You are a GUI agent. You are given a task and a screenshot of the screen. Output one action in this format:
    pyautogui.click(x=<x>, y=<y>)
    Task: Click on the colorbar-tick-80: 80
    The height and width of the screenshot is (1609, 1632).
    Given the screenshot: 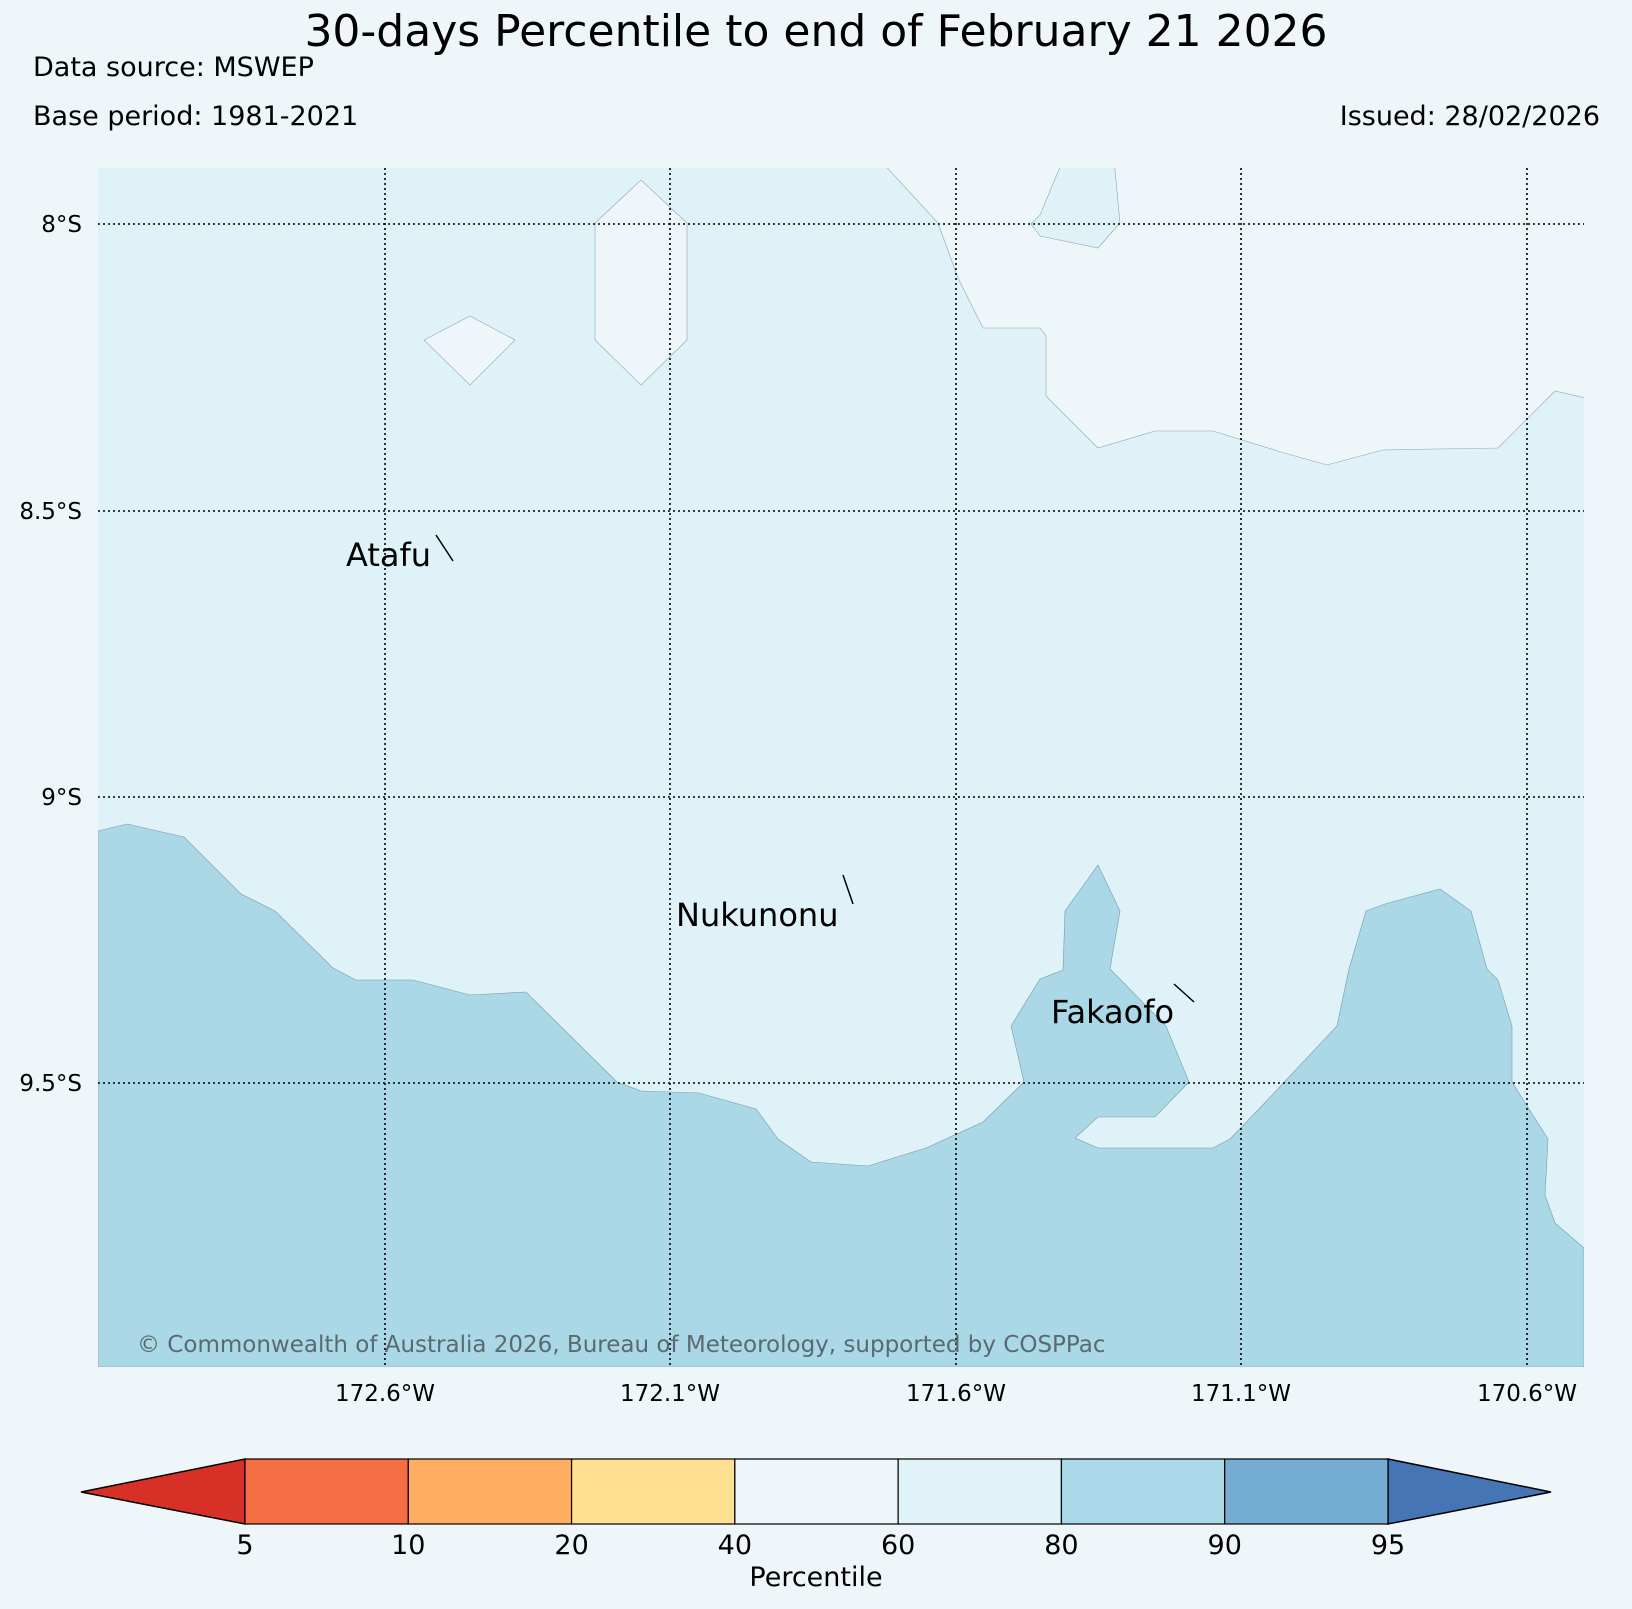 What is the action you would take?
    pyautogui.click(x=1061, y=1545)
    